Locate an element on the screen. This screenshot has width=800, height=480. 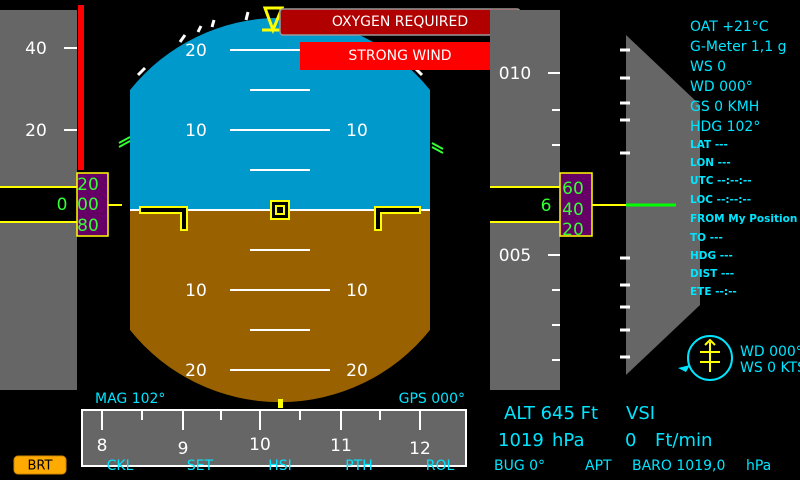
altitude-readout: 6 is located at coordinates (546, 206).